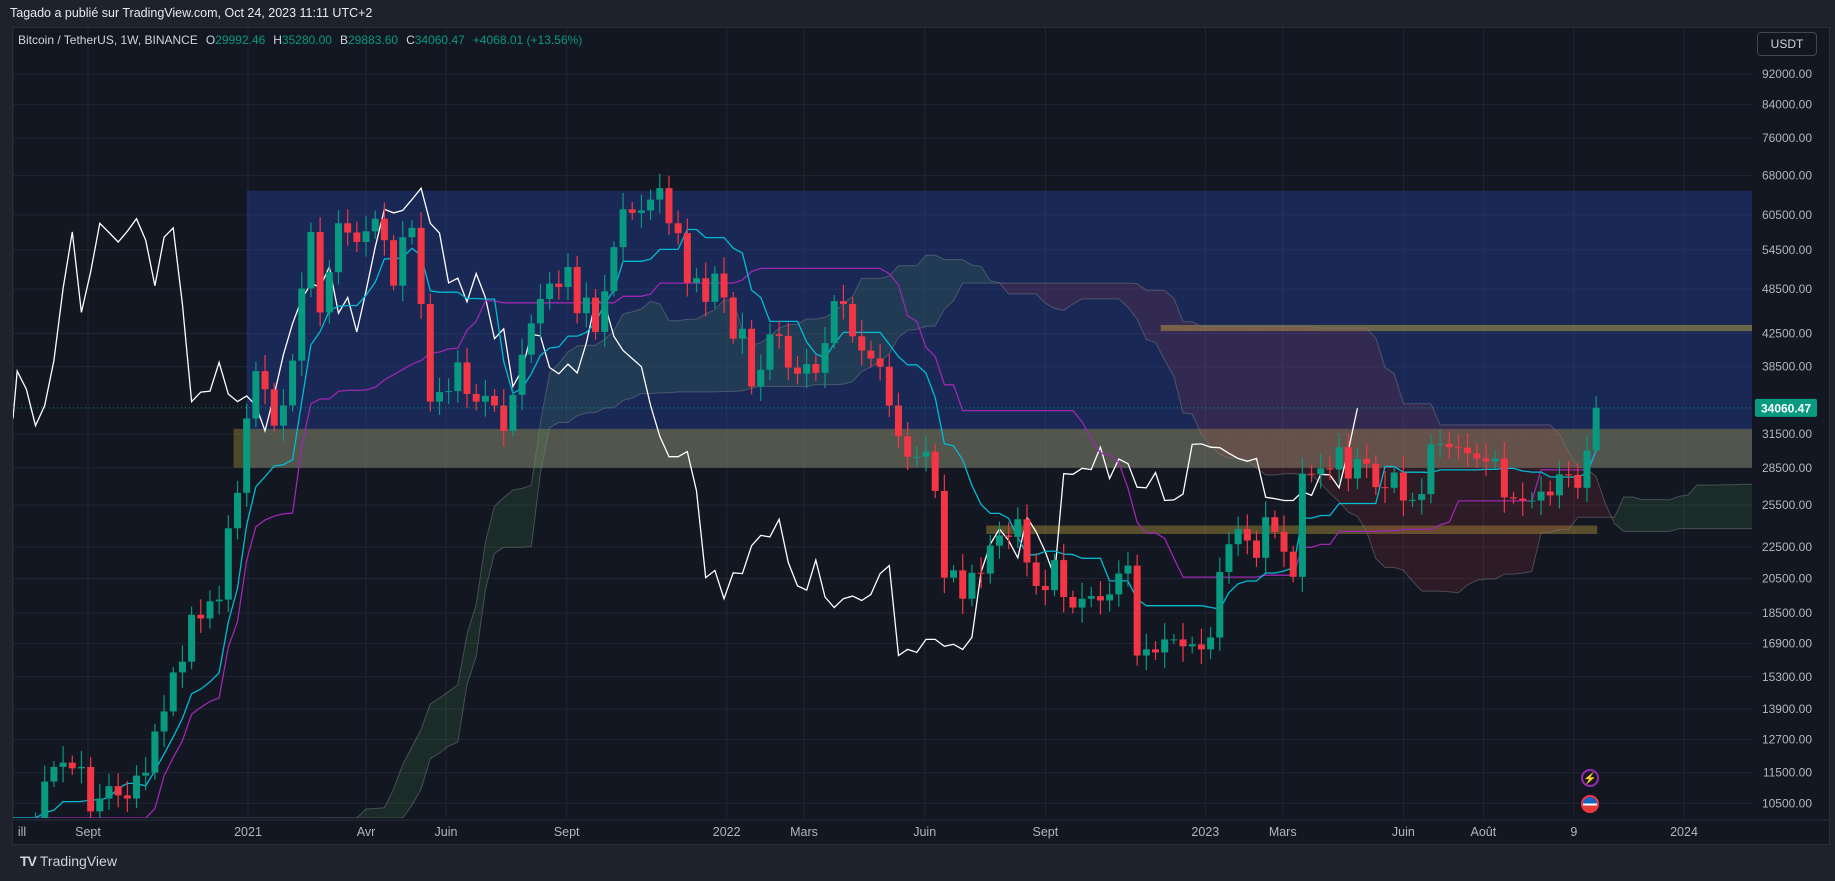  Describe the element at coordinates (1590, 804) in the screenshot. I see `us-flag-economic-event-icon` at that location.